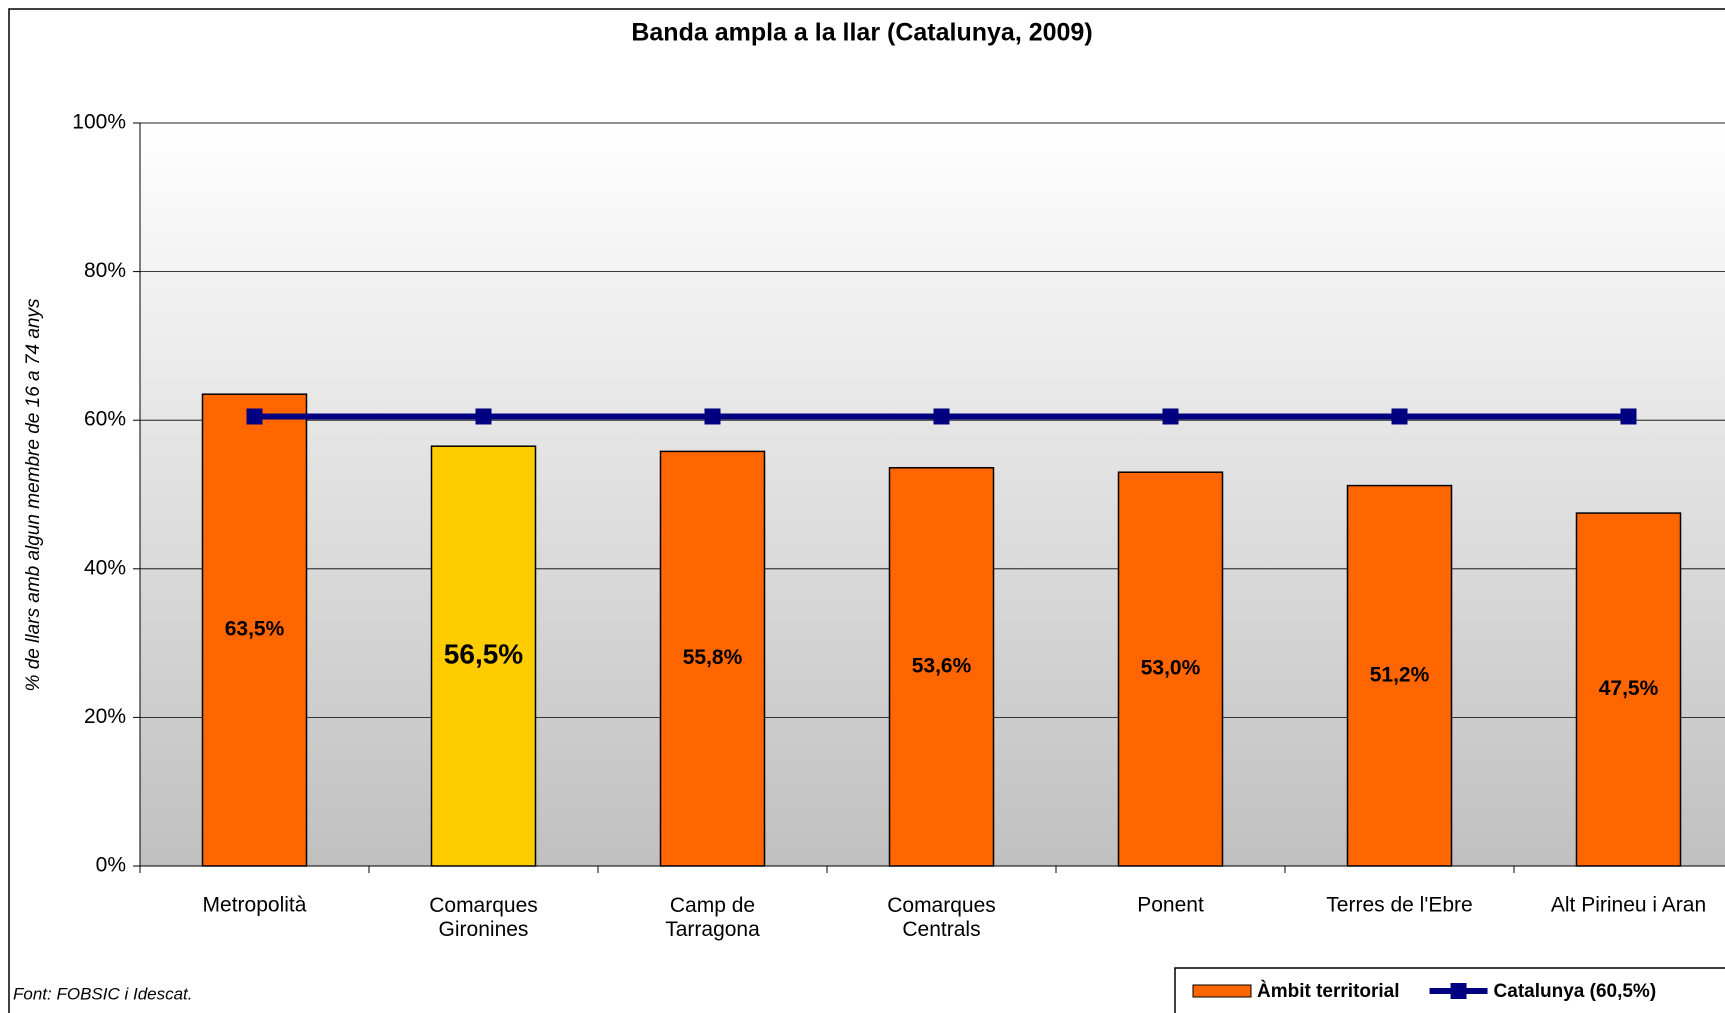 The width and height of the screenshot is (1725, 1013). I want to click on data-label: 63,5%, so click(255, 629).